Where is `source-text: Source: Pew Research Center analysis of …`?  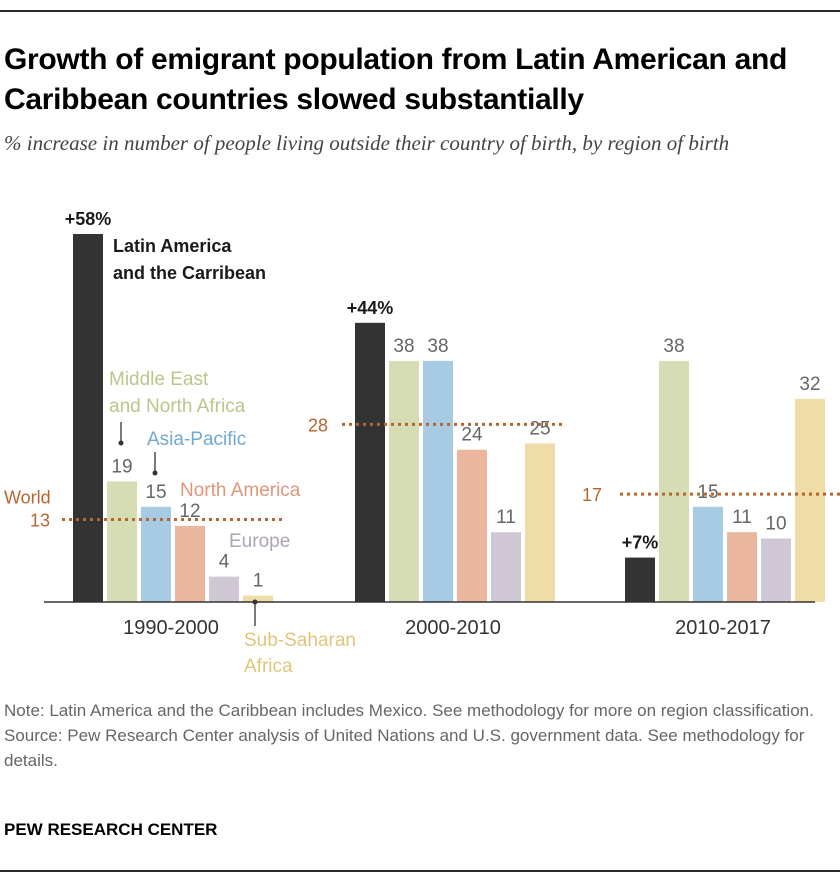
source-text: Source: Pew Research Center analysis of … is located at coordinates (404, 748).